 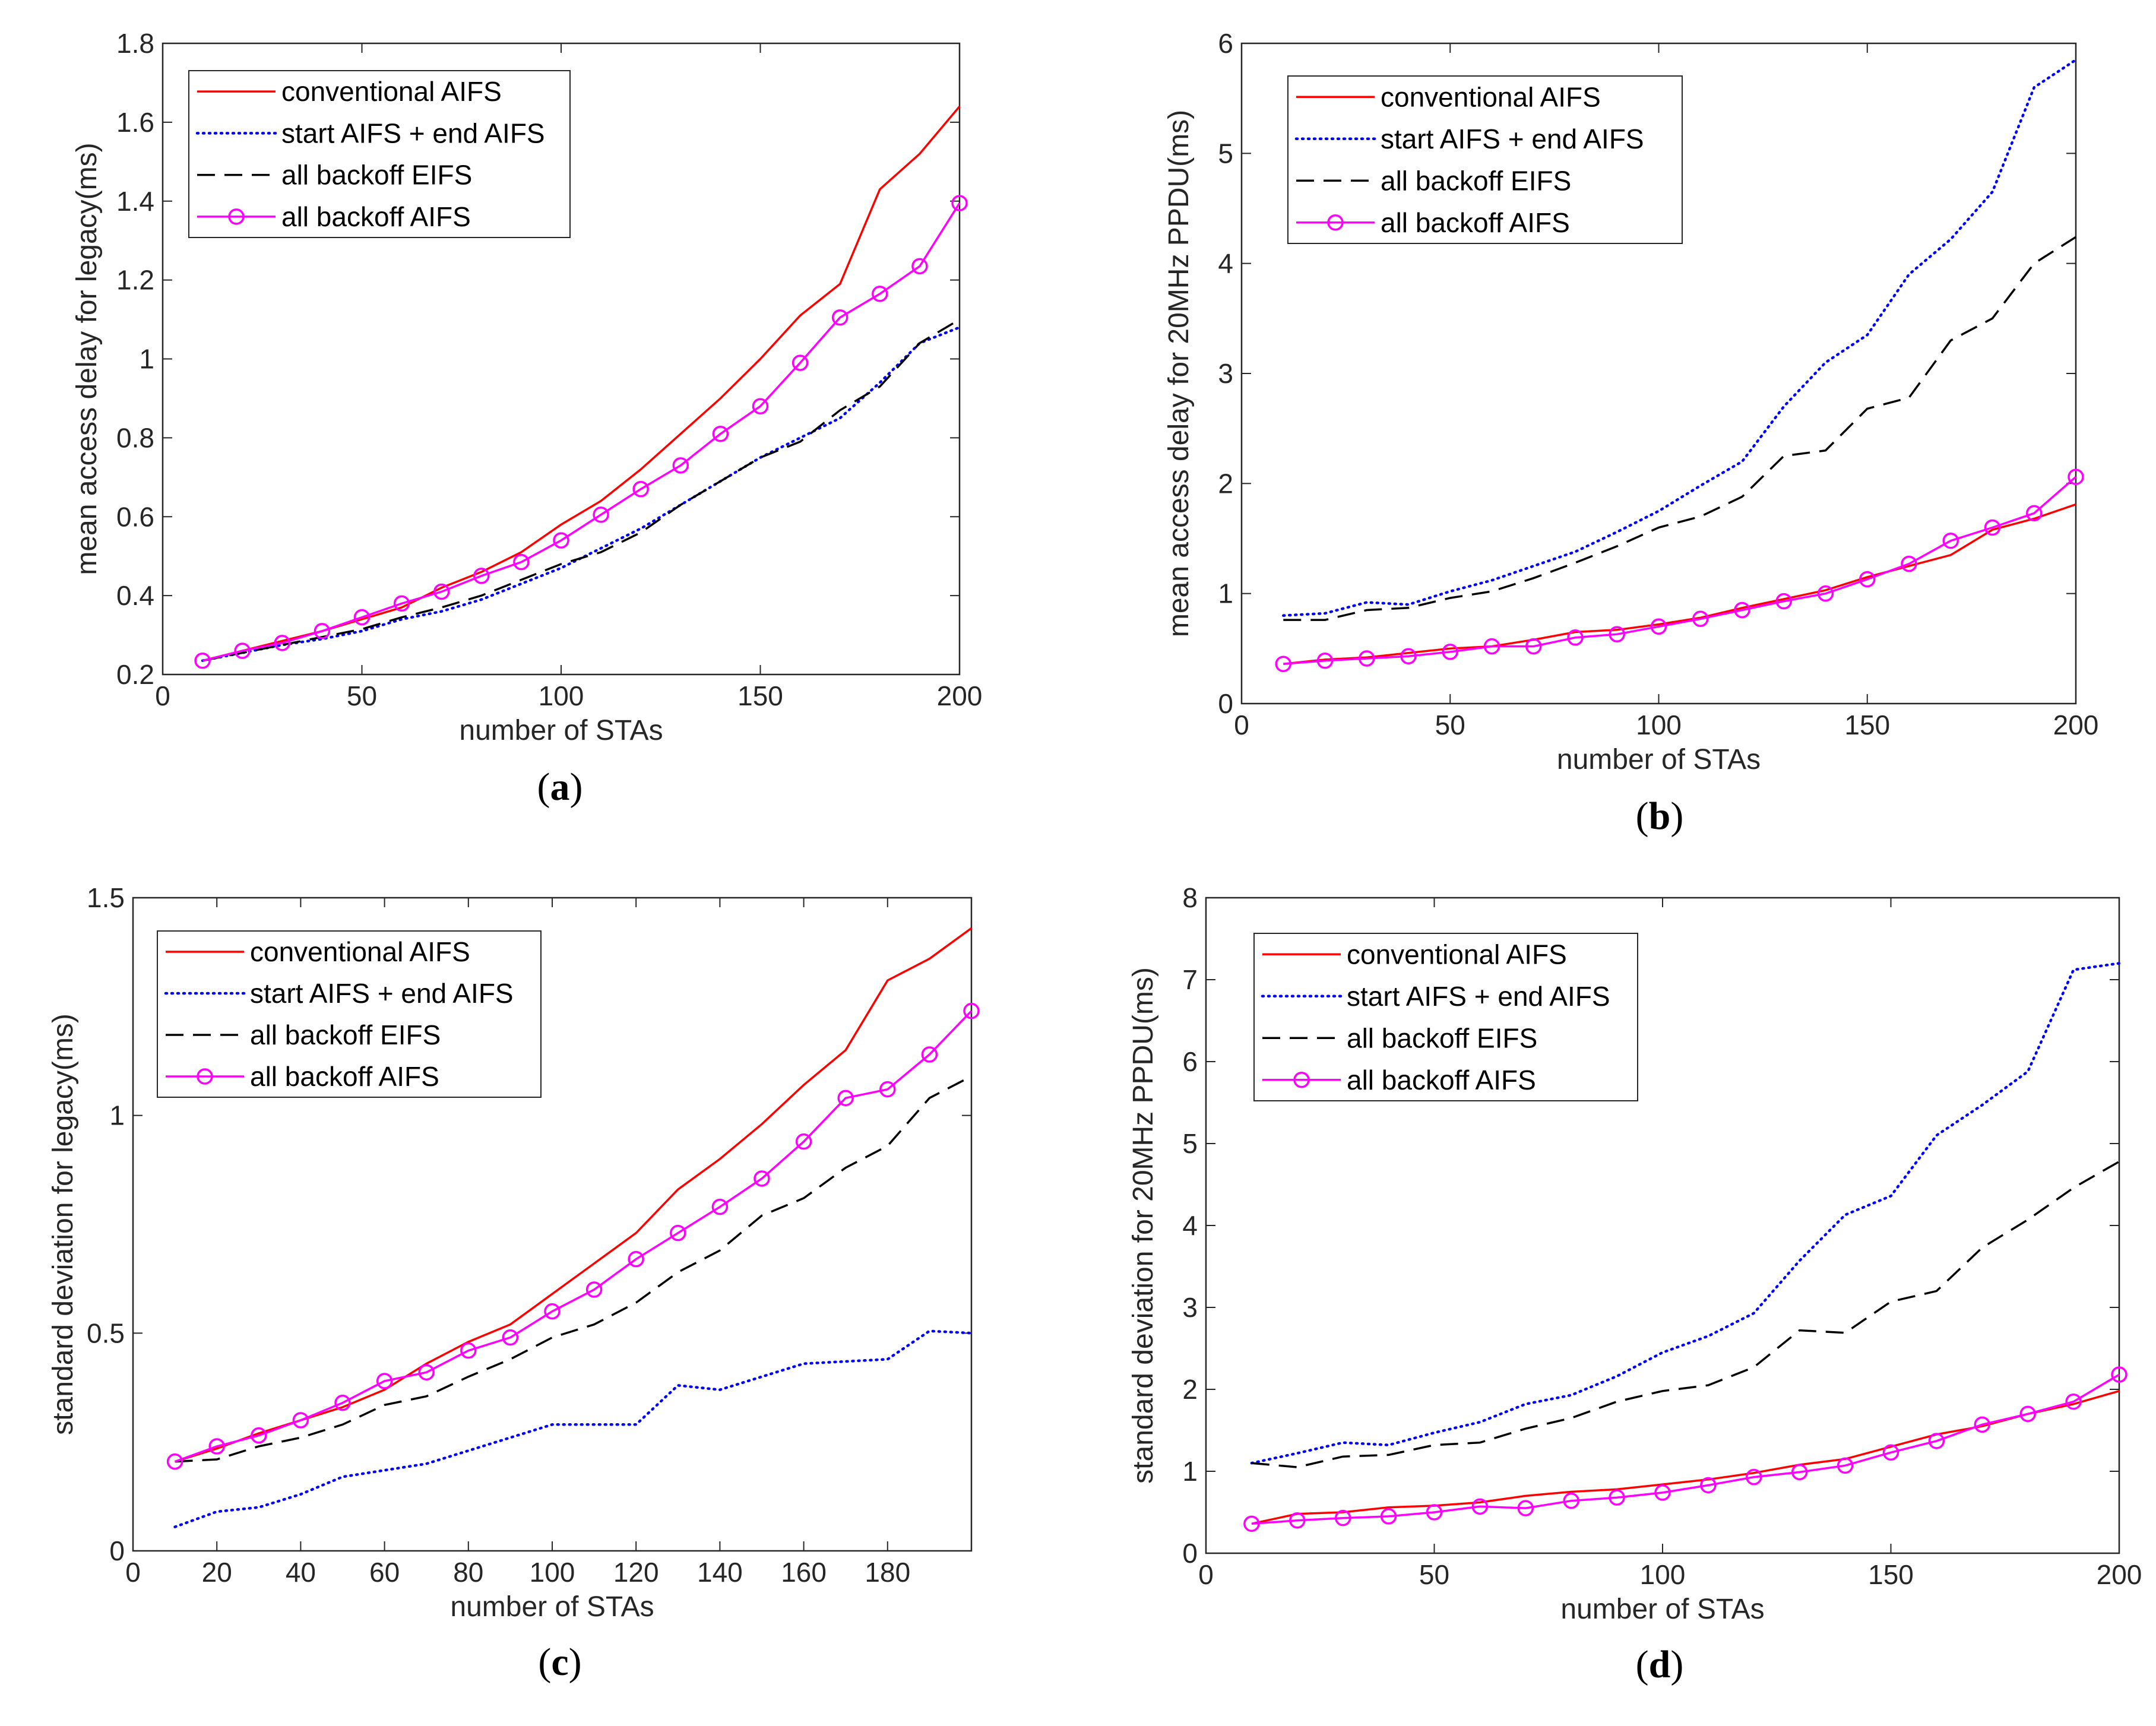 I want to click on panel-caption: (c), so click(x=559, y=1662).